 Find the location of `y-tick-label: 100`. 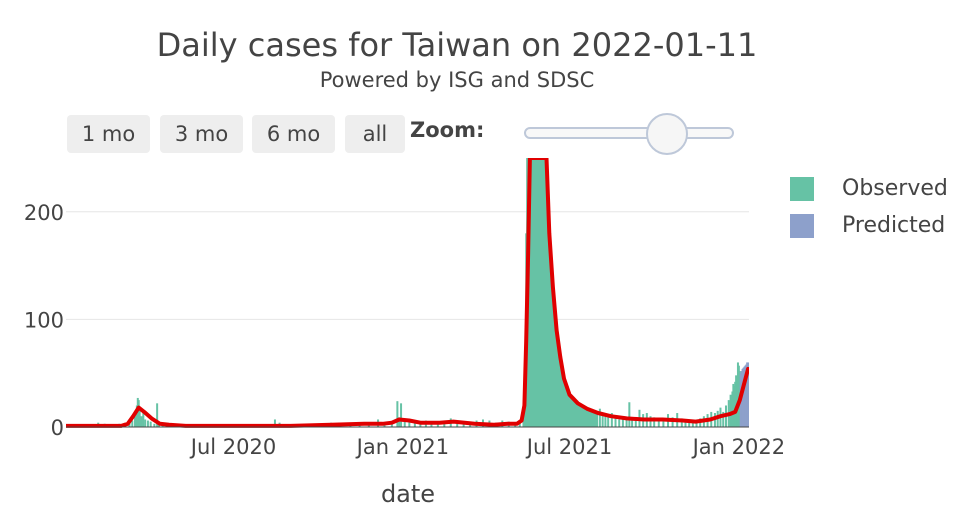

y-tick-label: 100 is located at coordinates (44, 320).